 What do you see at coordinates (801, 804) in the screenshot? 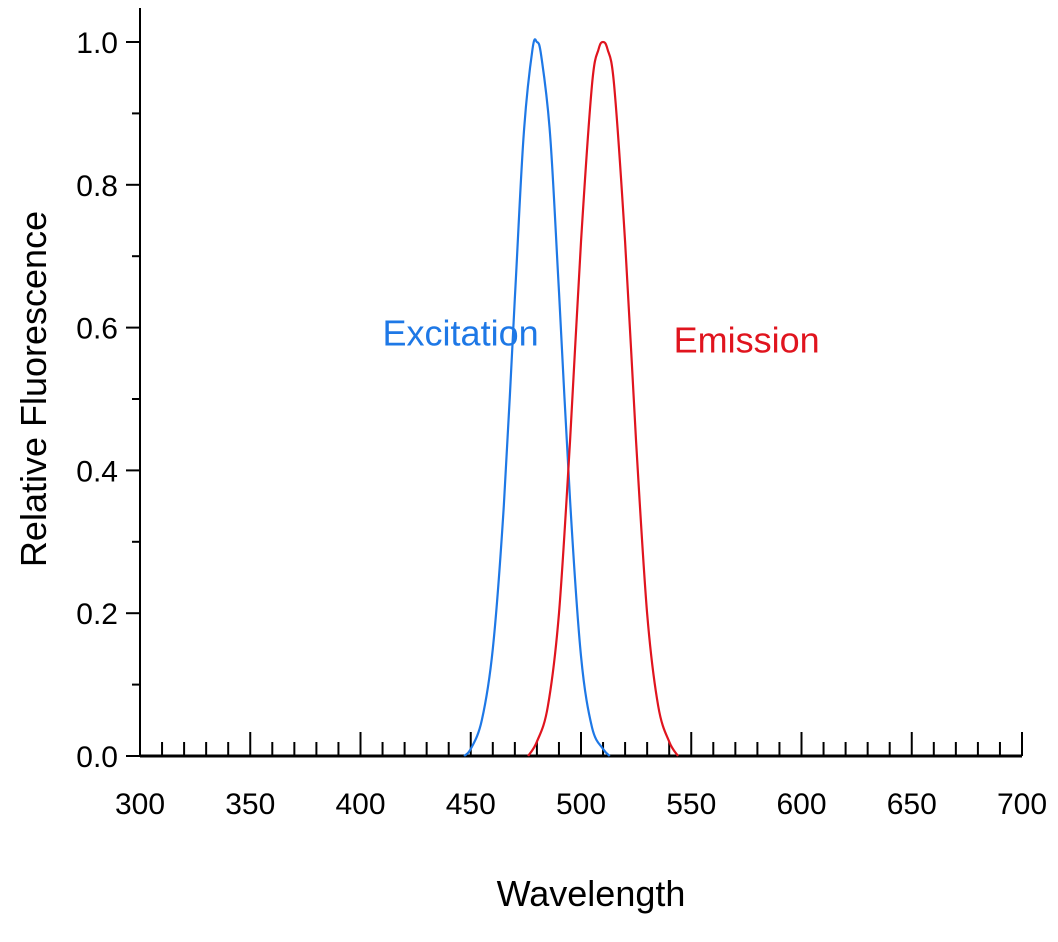
I see `x-tick-label: 600` at bounding box center [801, 804].